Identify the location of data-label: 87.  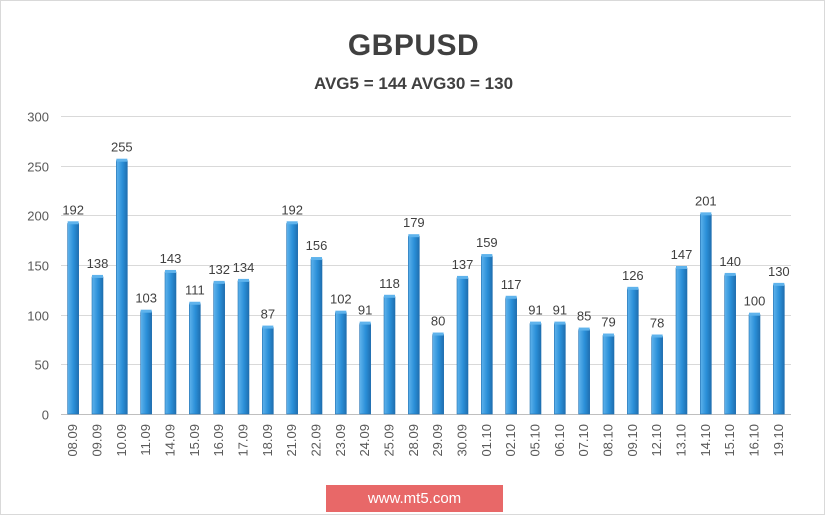
(268, 314).